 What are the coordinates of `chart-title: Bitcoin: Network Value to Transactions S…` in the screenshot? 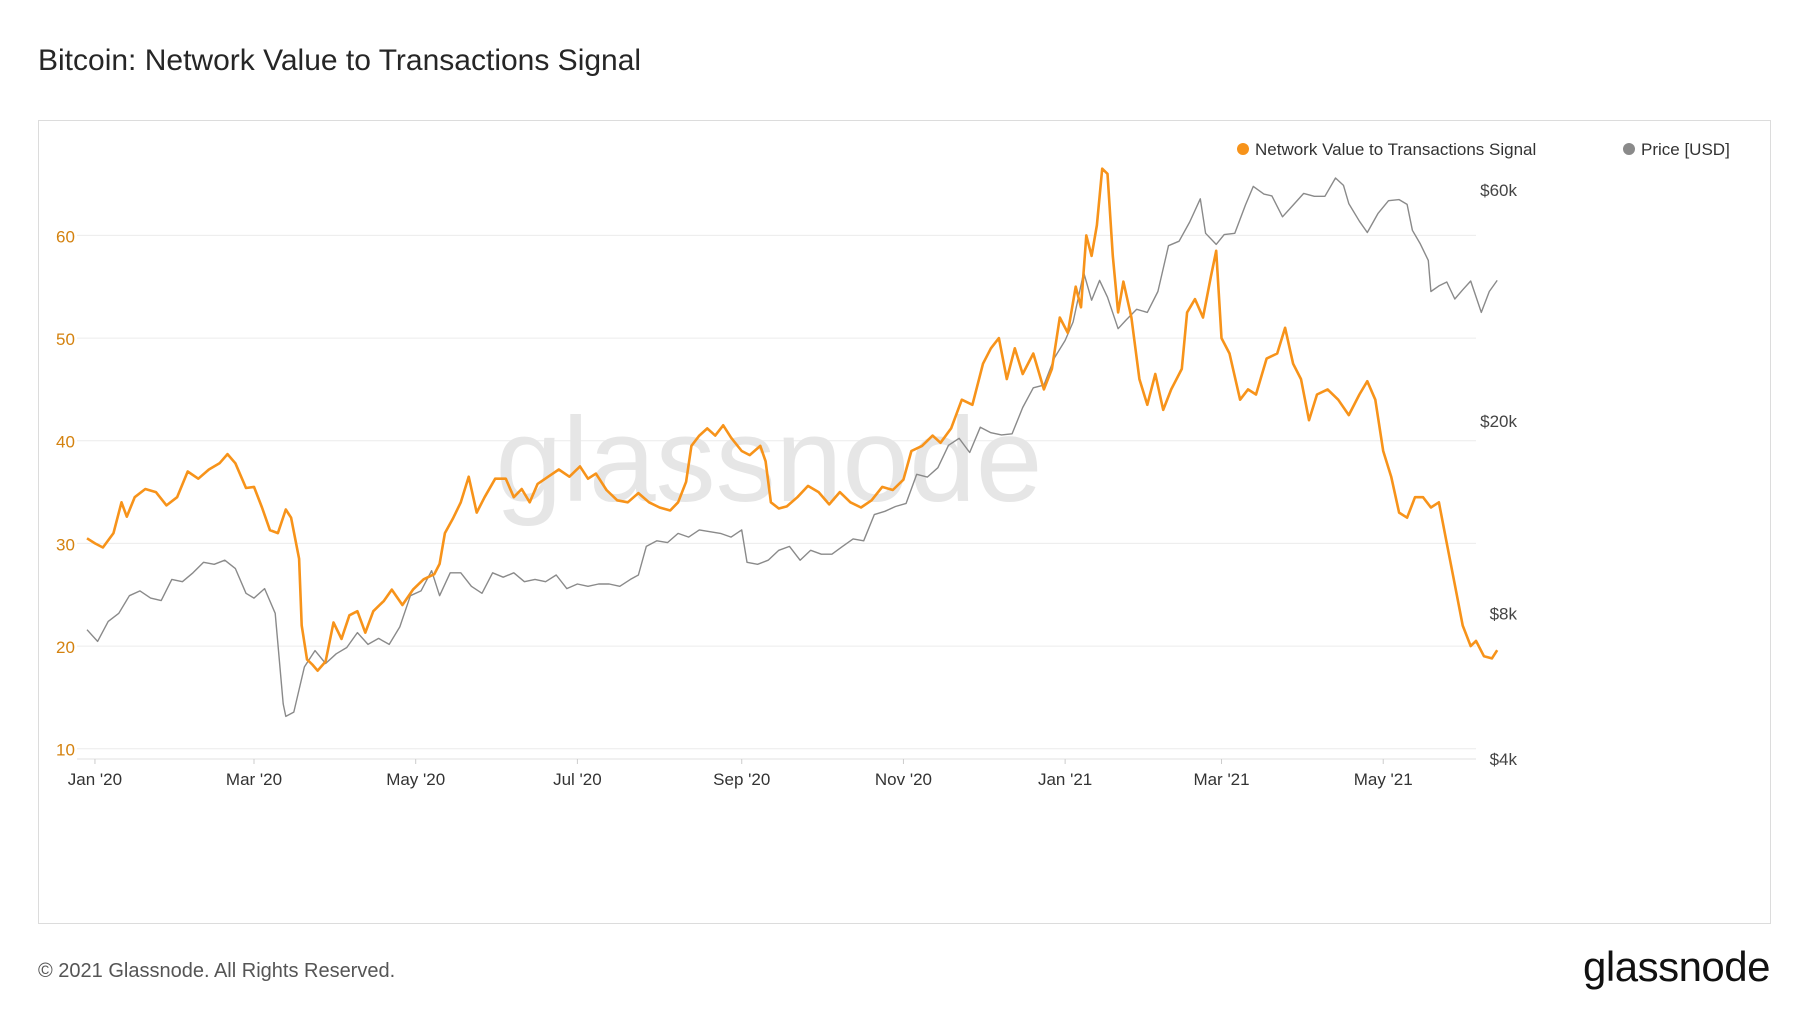 It's located at (340, 60).